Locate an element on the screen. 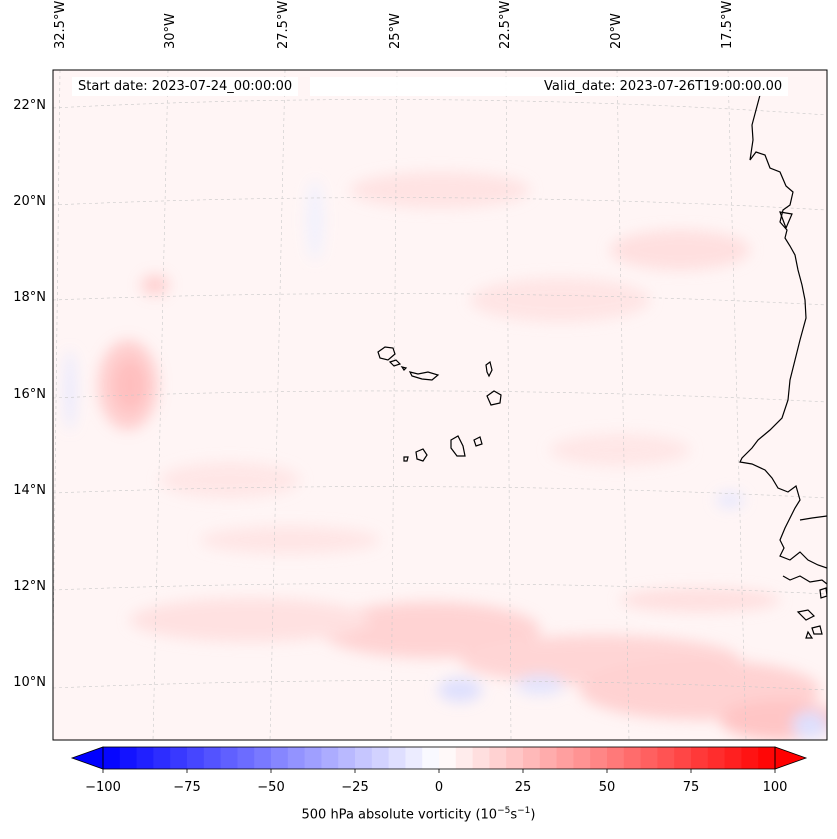 The width and height of the screenshot is (837, 839). lat-label: 22°N is located at coordinates (29, 105).